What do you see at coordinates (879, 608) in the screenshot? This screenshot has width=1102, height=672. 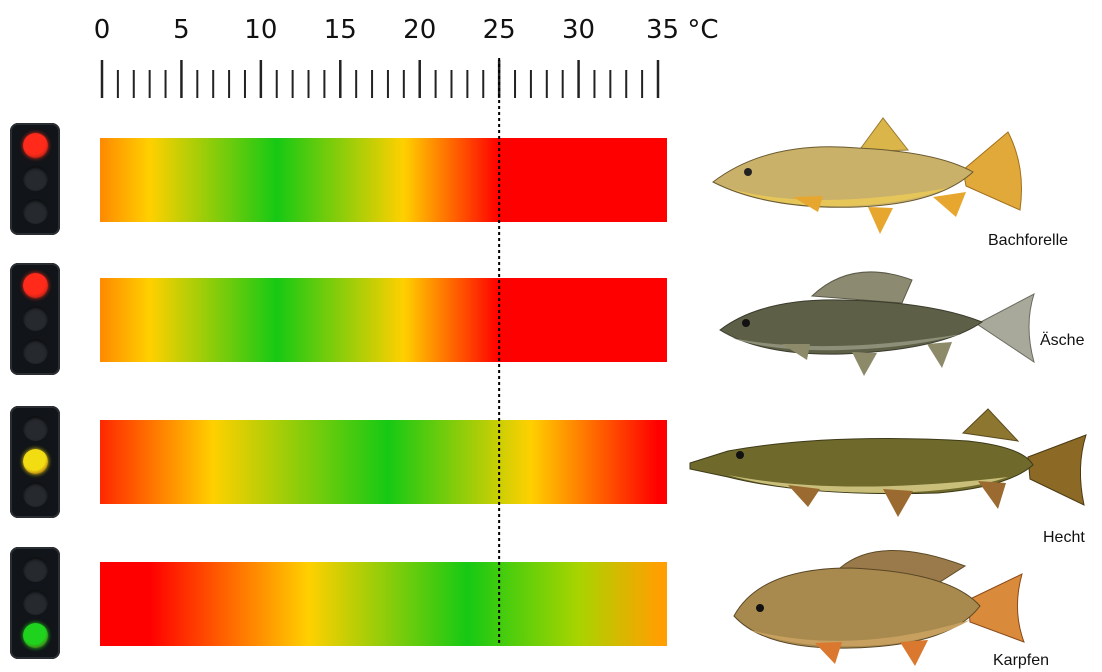 I see `carp-icon` at bounding box center [879, 608].